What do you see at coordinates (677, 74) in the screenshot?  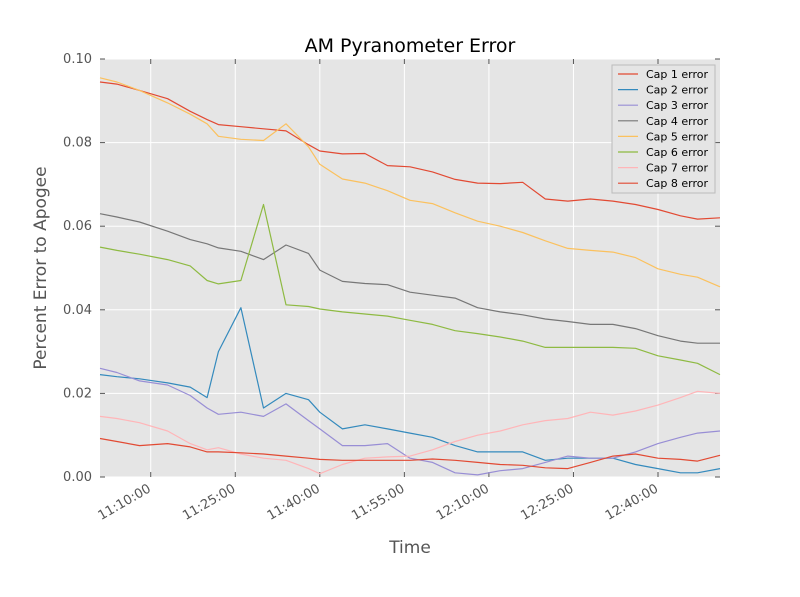 I see `legend-label: Cap 1 error` at bounding box center [677, 74].